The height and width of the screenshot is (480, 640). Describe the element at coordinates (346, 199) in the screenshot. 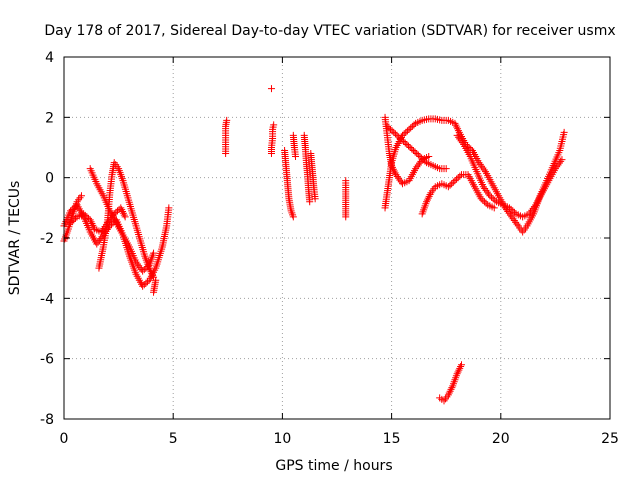

I see `series-arc-n` at that location.